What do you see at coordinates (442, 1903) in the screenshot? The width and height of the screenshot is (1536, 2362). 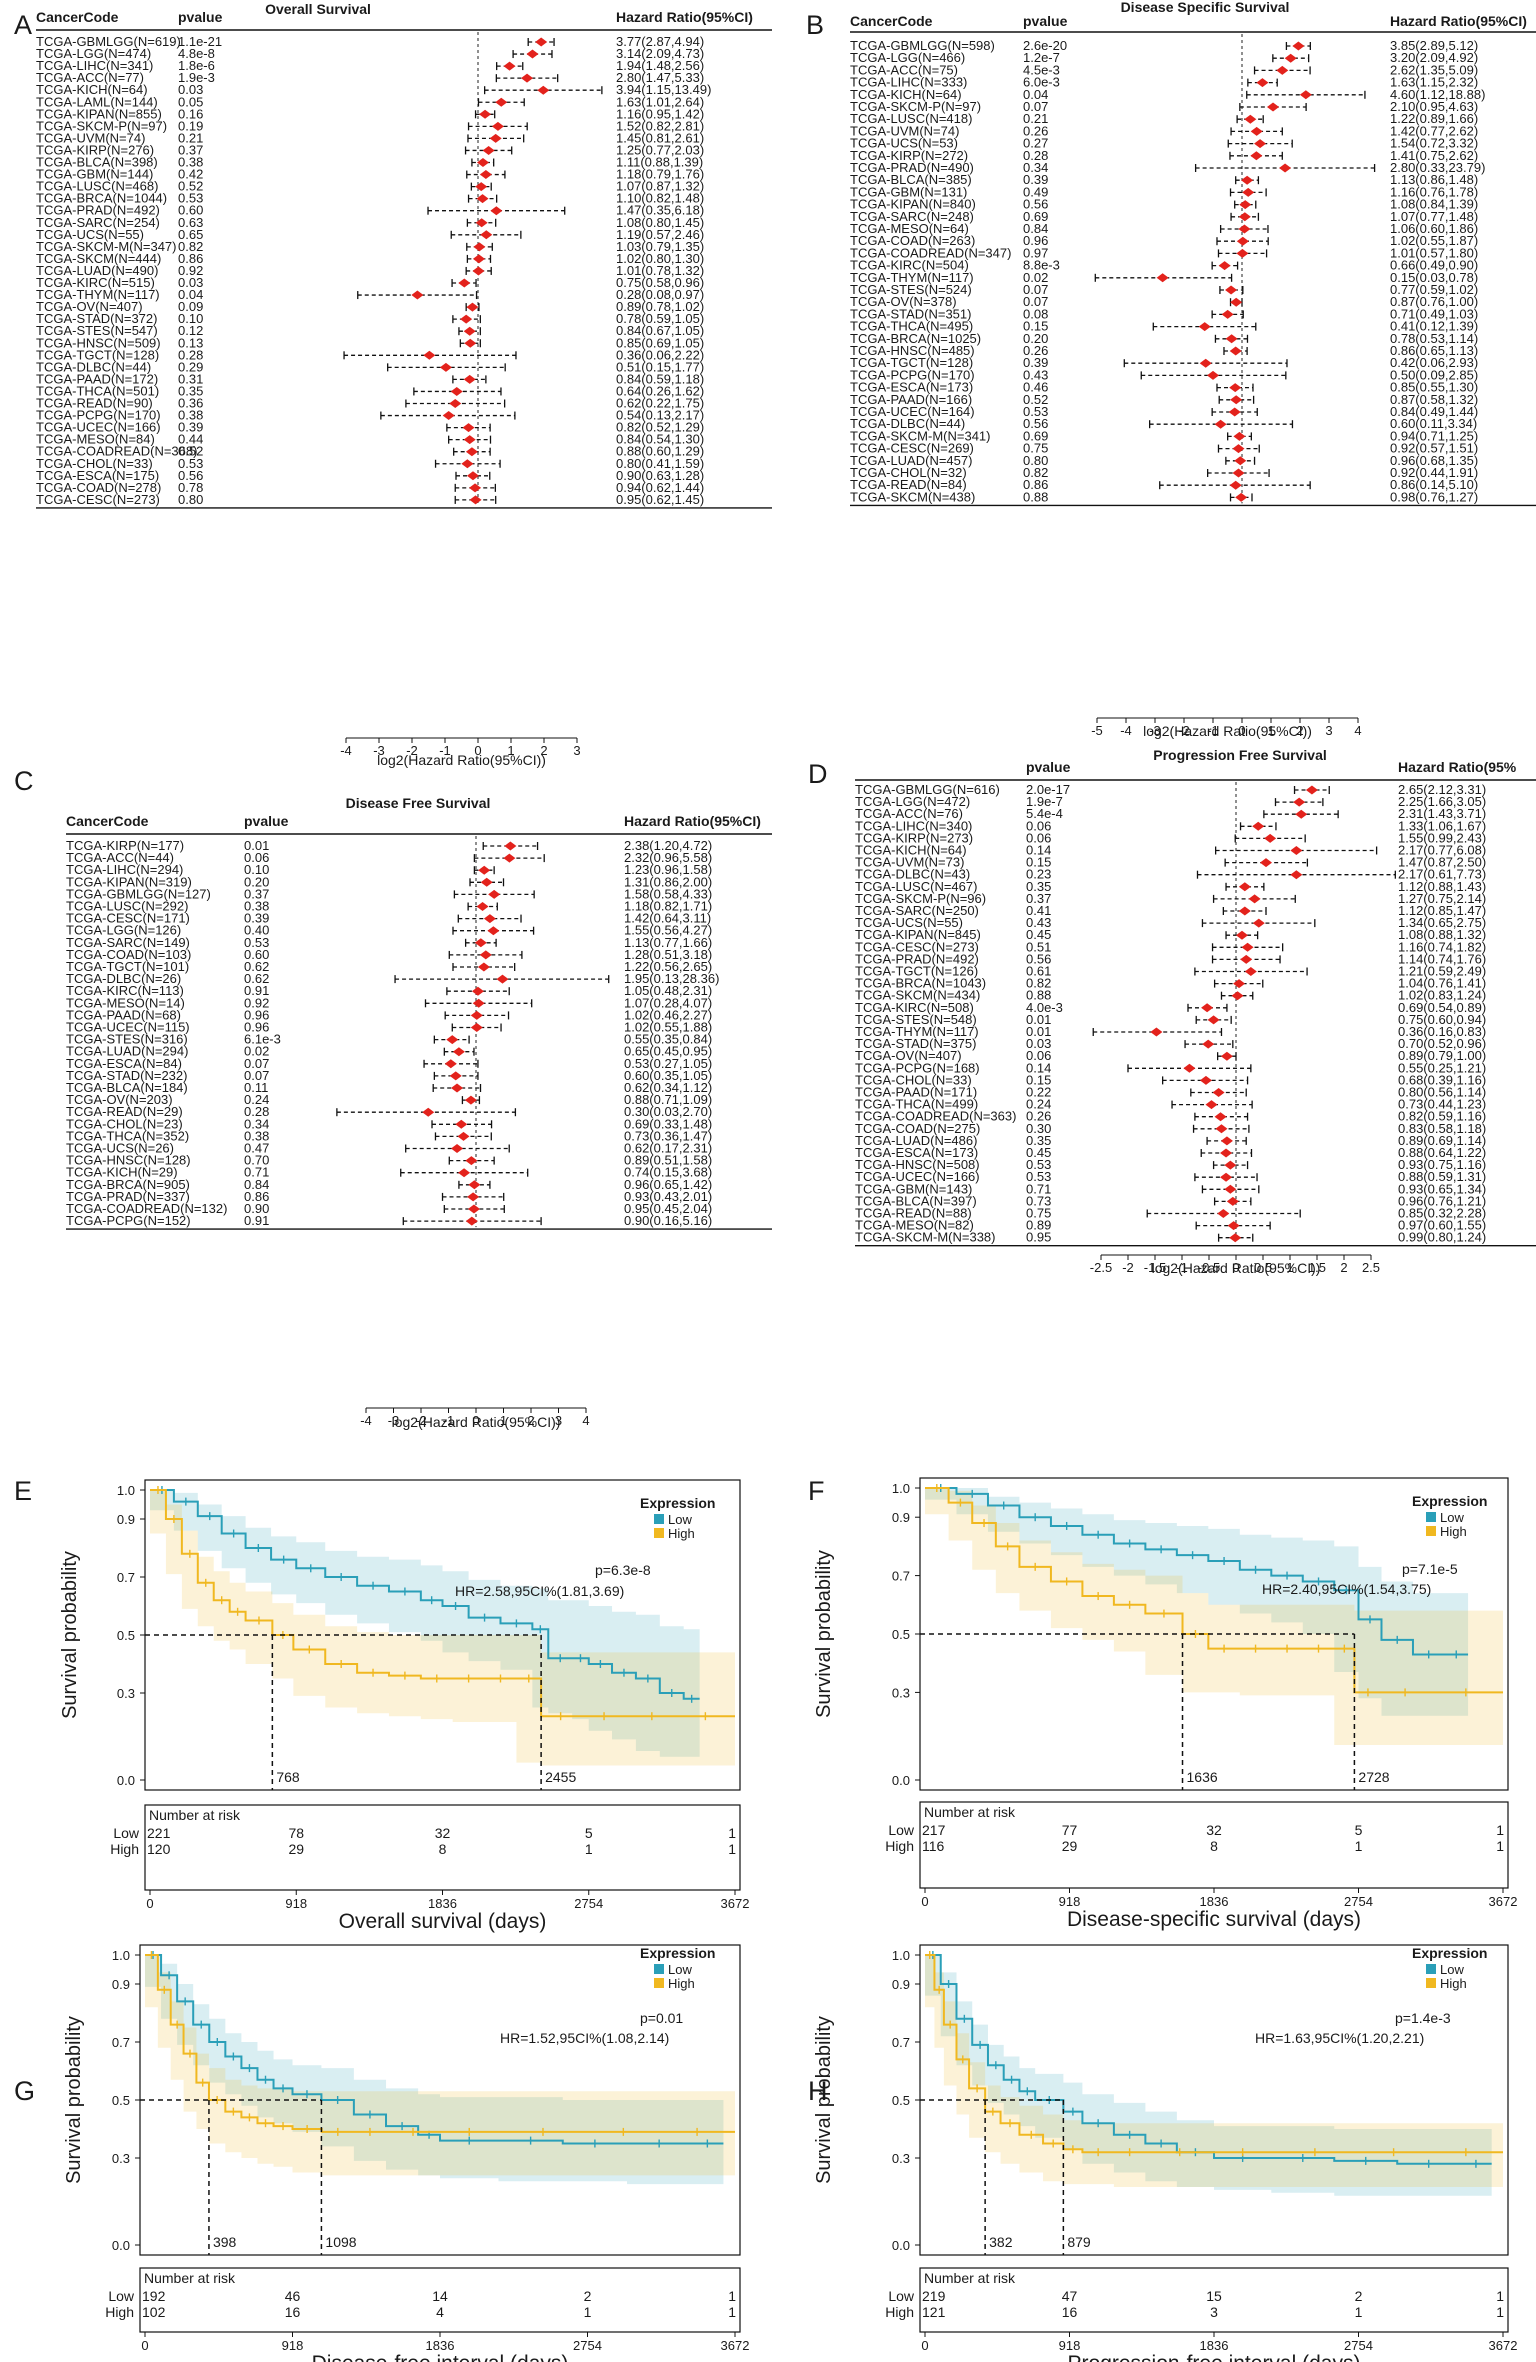 I see `x-axis-tick-label: 1836` at bounding box center [442, 1903].